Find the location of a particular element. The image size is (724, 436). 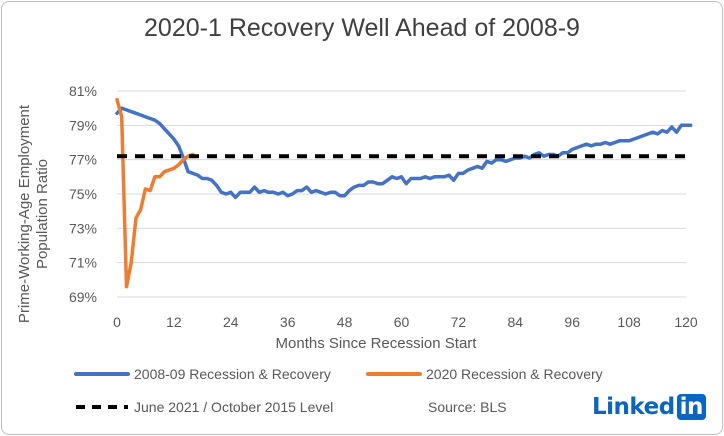

legend-label-2020: 2020 Recession & Recovery is located at coordinates (514, 374).